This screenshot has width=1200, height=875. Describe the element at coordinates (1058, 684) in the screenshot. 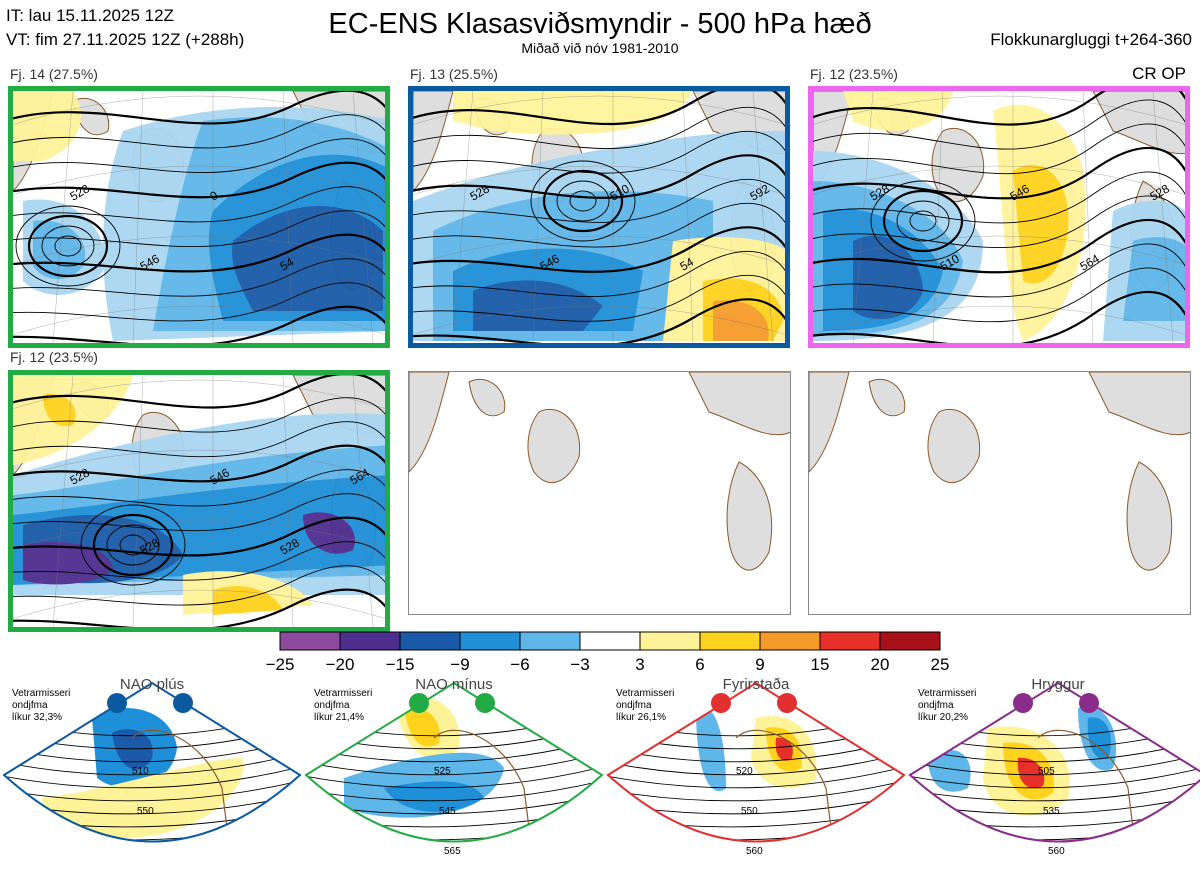

I see `regime-title: Hryggur` at that location.